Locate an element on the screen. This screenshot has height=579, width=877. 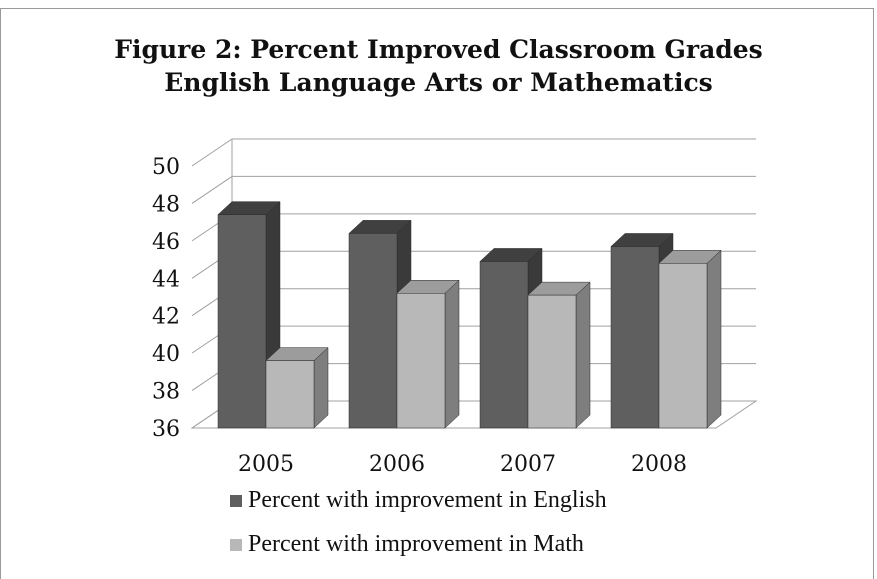
y-tick-label: 38 is located at coordinates (166, 392).